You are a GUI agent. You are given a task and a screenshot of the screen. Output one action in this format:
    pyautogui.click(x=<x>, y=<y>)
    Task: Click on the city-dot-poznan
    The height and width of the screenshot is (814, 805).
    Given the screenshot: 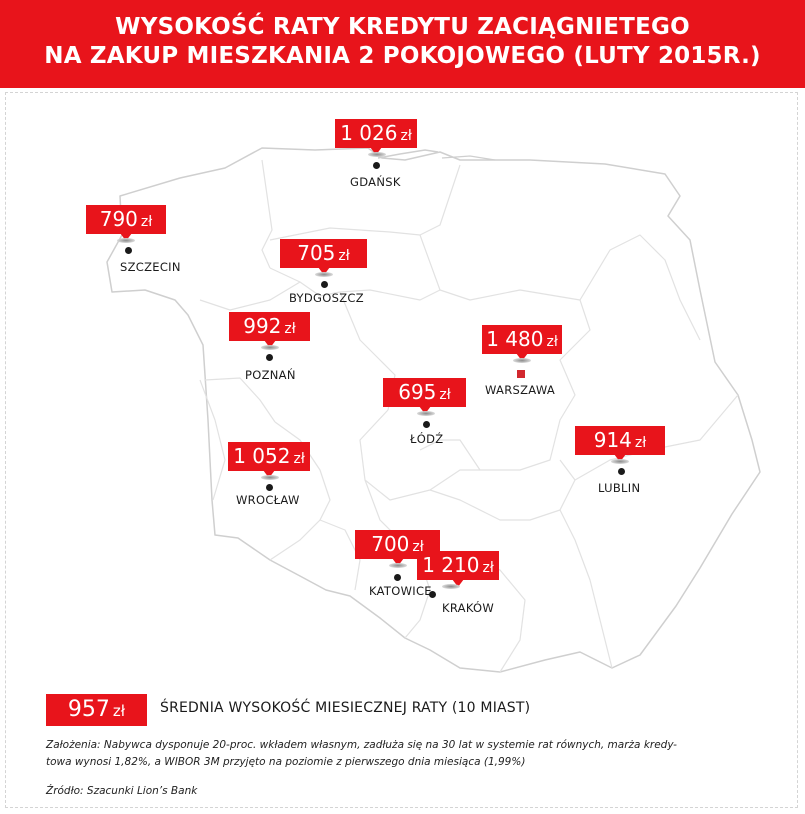 What is the action you would take?
    pyautogui.click(x=269, y=357)
    